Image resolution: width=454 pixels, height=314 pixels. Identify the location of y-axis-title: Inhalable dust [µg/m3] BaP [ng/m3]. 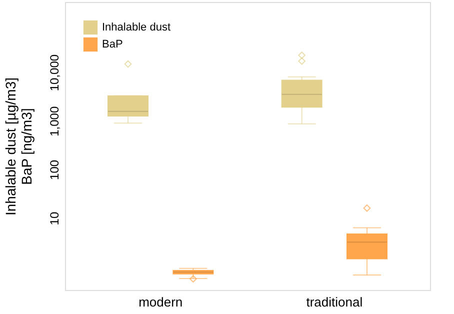
(18, 146).